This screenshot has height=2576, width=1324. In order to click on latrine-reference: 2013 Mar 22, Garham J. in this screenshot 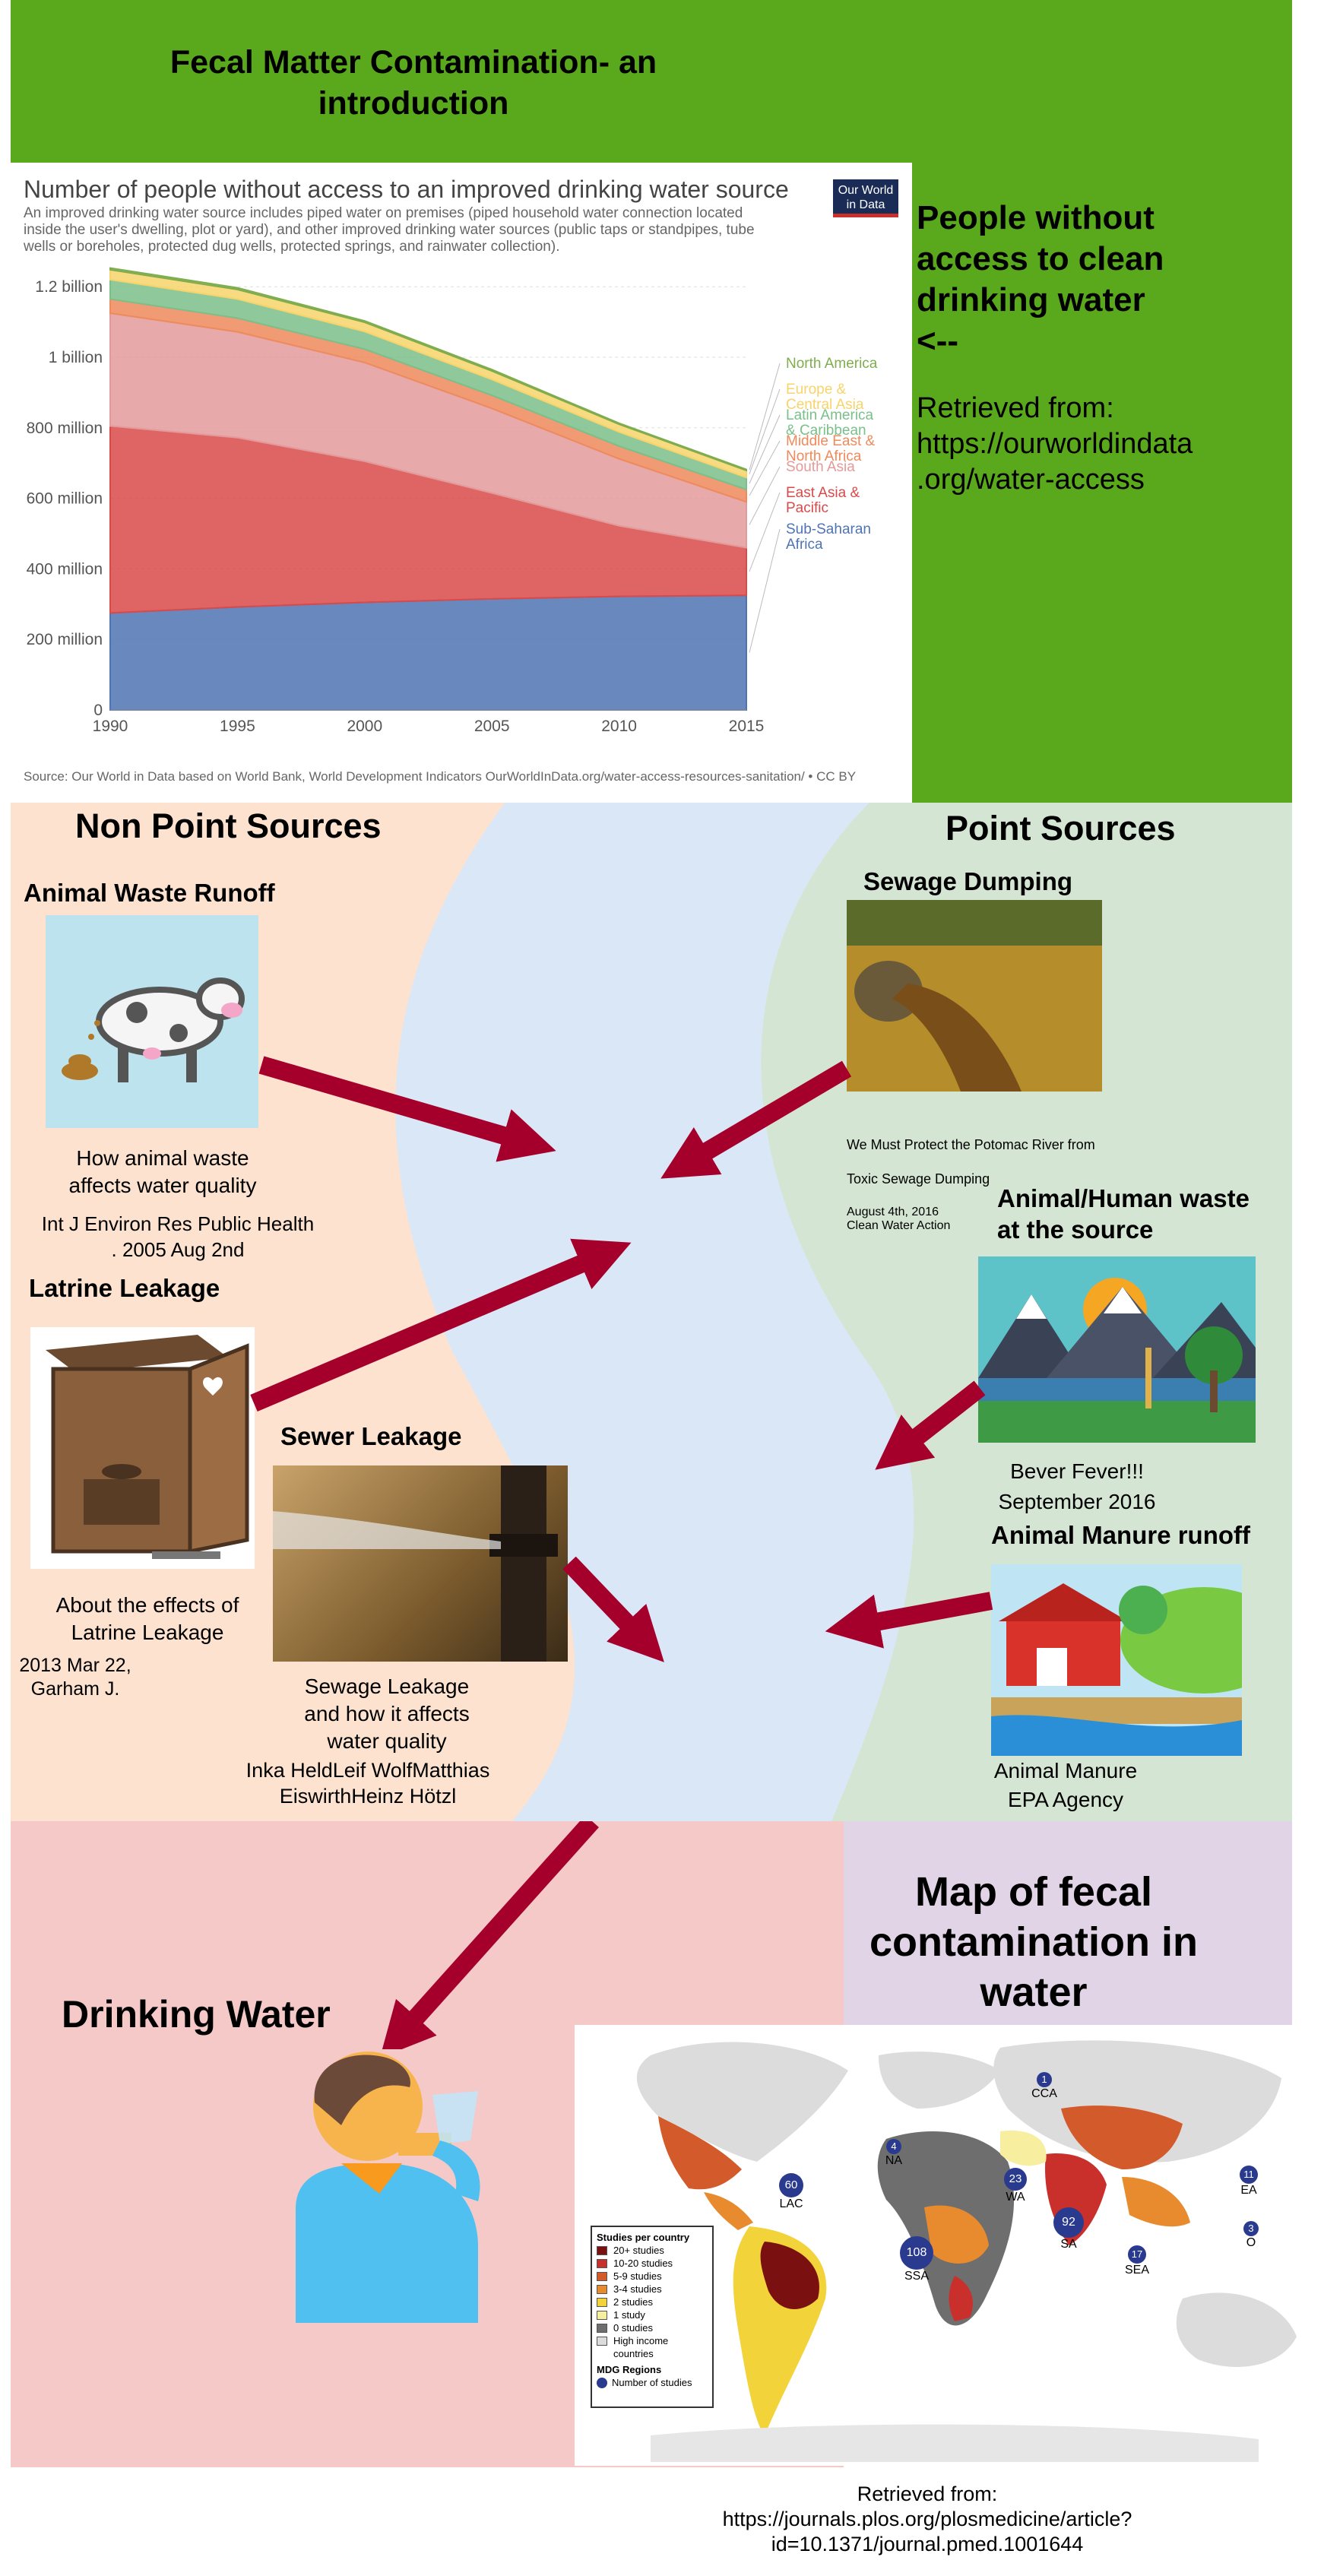, I will do `click(75, 1677)`.